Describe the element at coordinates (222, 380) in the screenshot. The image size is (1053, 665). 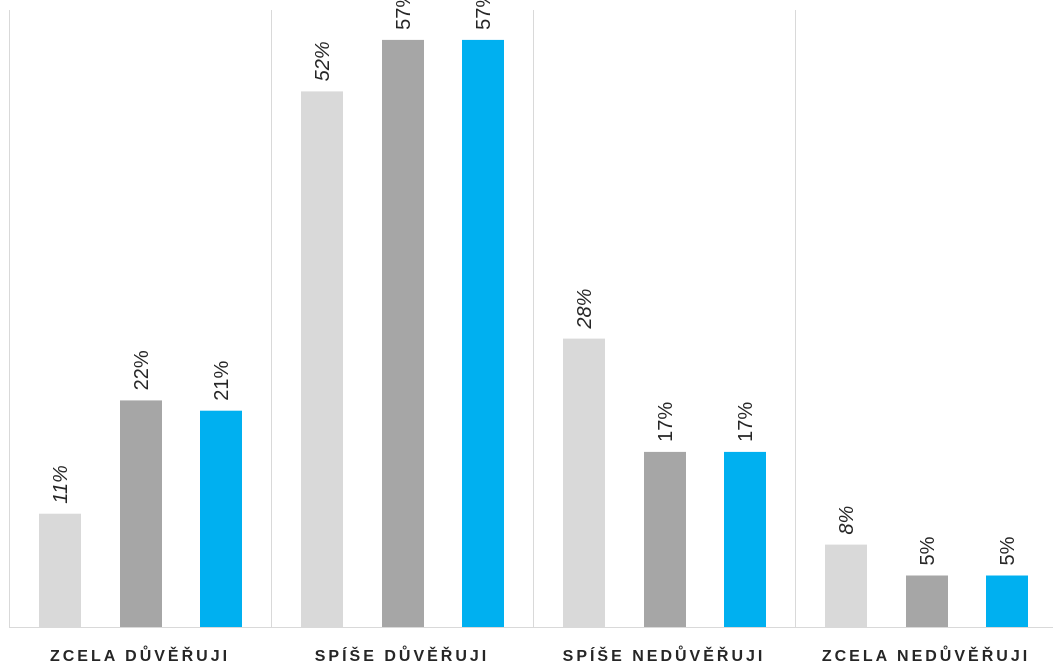
I see `data-label: 21%` at that location.